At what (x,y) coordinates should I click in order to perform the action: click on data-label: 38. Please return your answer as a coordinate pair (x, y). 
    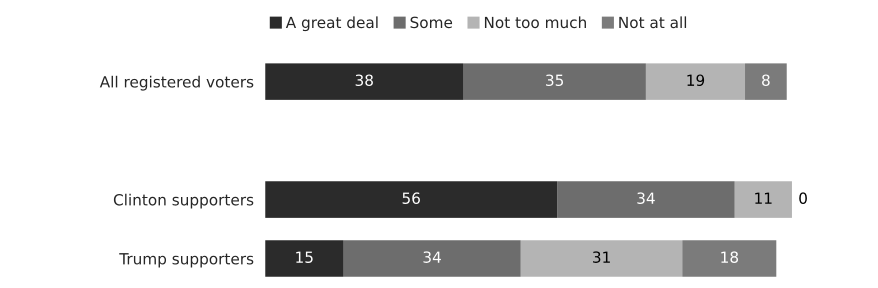
    Looking at the image, I should click on (364, 80).